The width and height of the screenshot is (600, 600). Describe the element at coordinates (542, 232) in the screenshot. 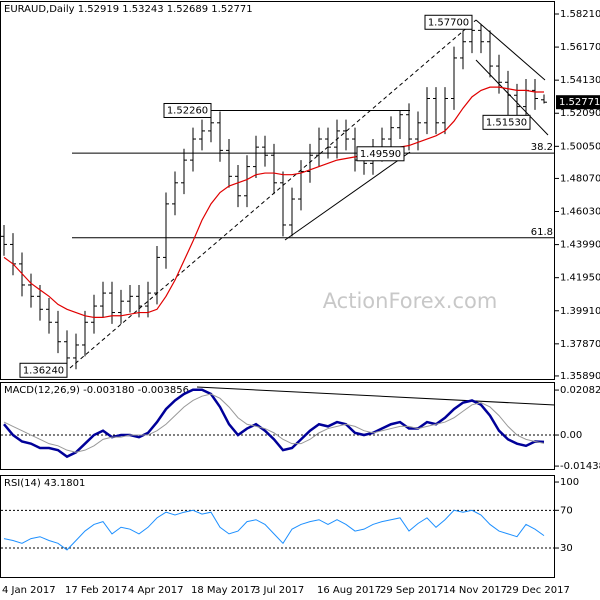

I see `fib-label: 61.8` at that location.